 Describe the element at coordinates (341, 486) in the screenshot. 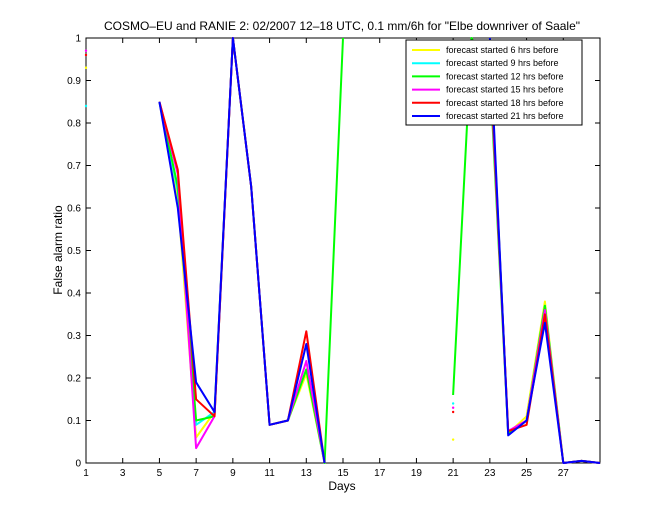

I see `x-axis-title: Days` at that location.